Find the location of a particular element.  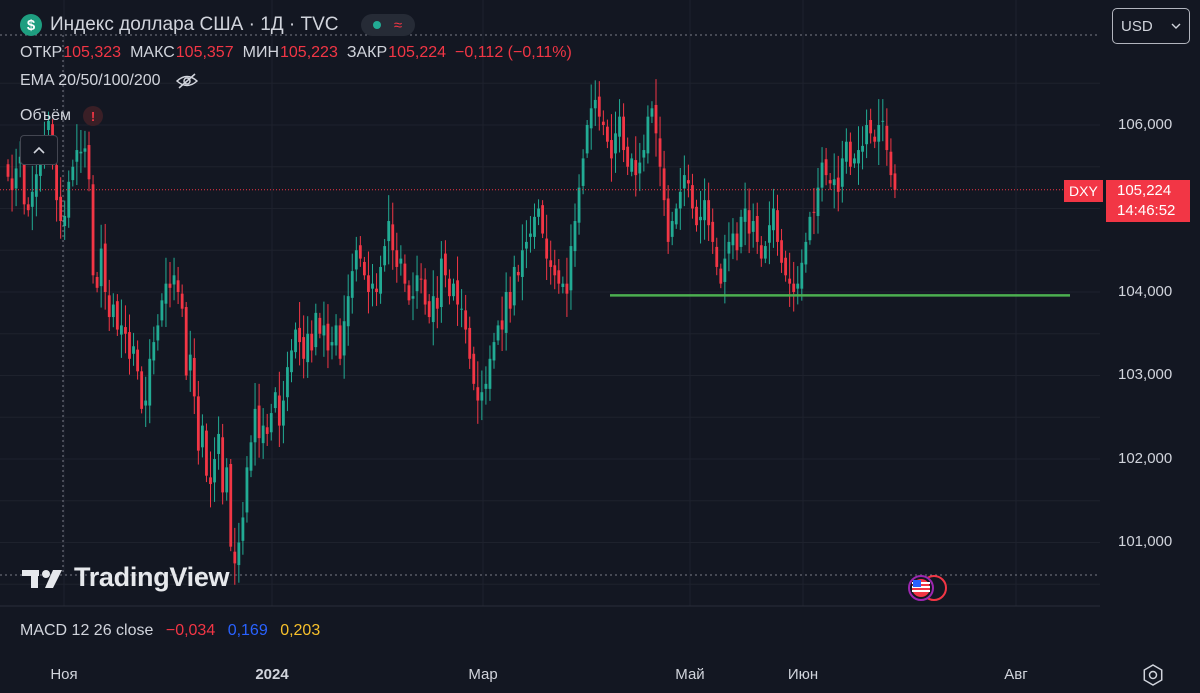

symbol-title: Индекс доллара США · 1Д · TVC is located at coordinates (194, 24).